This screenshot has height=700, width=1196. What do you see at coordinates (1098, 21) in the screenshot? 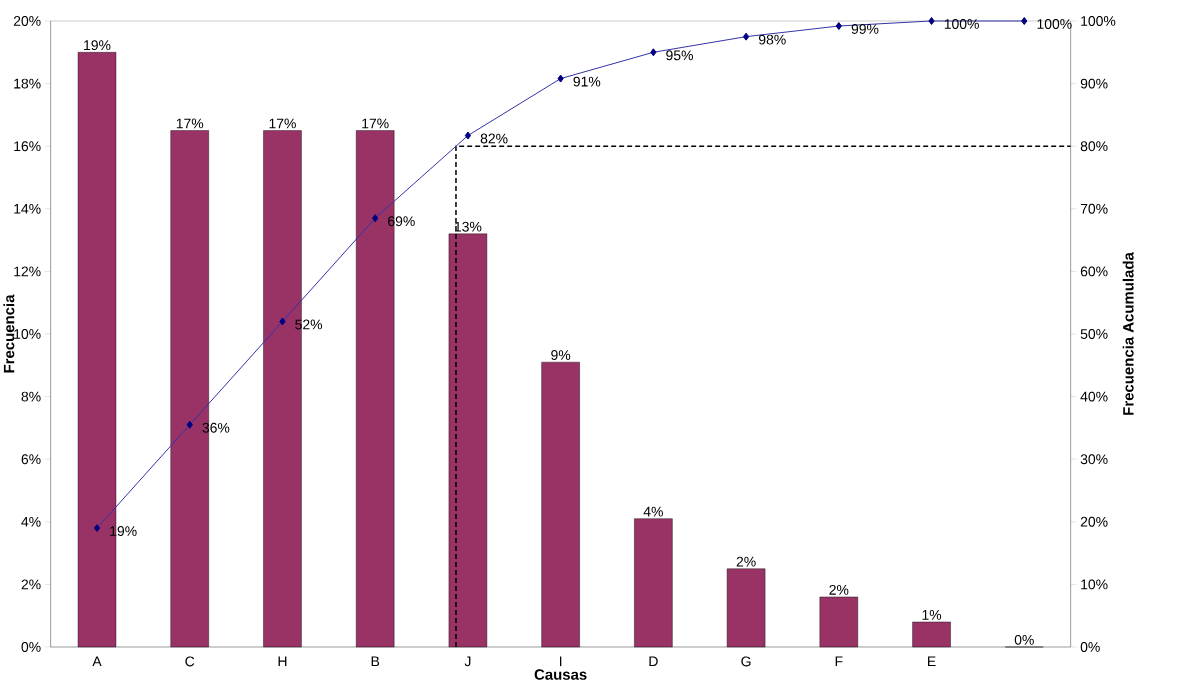
I see `y2-tick-label: 100%` at bounding box center [1098, 21].